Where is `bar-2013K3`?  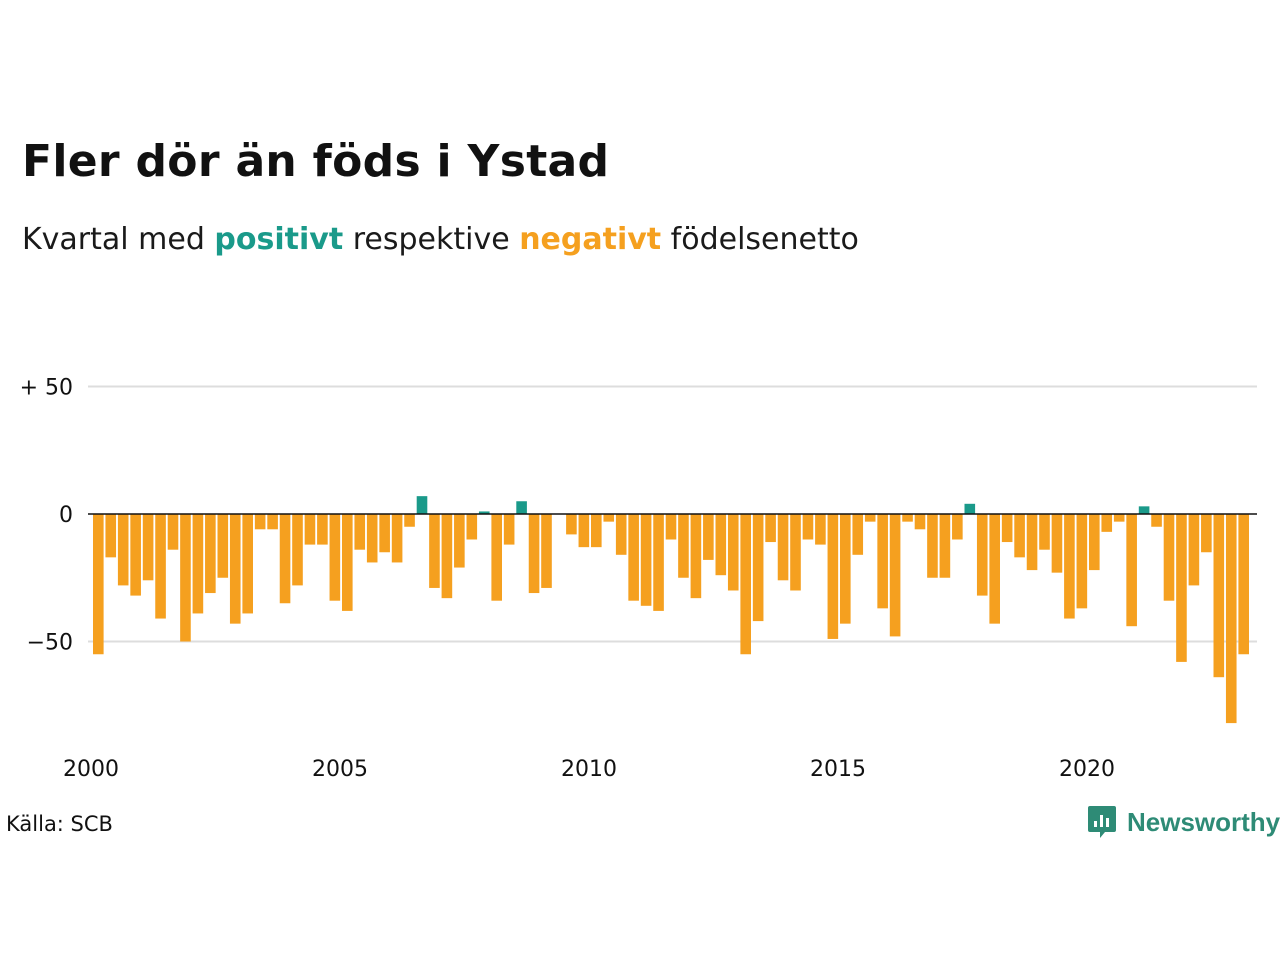 bar-2013K3 is located at coordinates (770, 528).